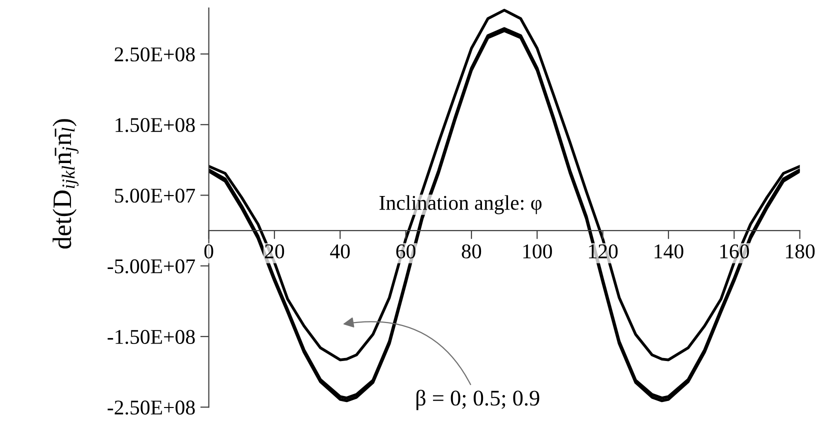 This screenshot has height=425, width=822. I want to click on annotation: β = 0; 0.5; 0.9, so click(478, 400).